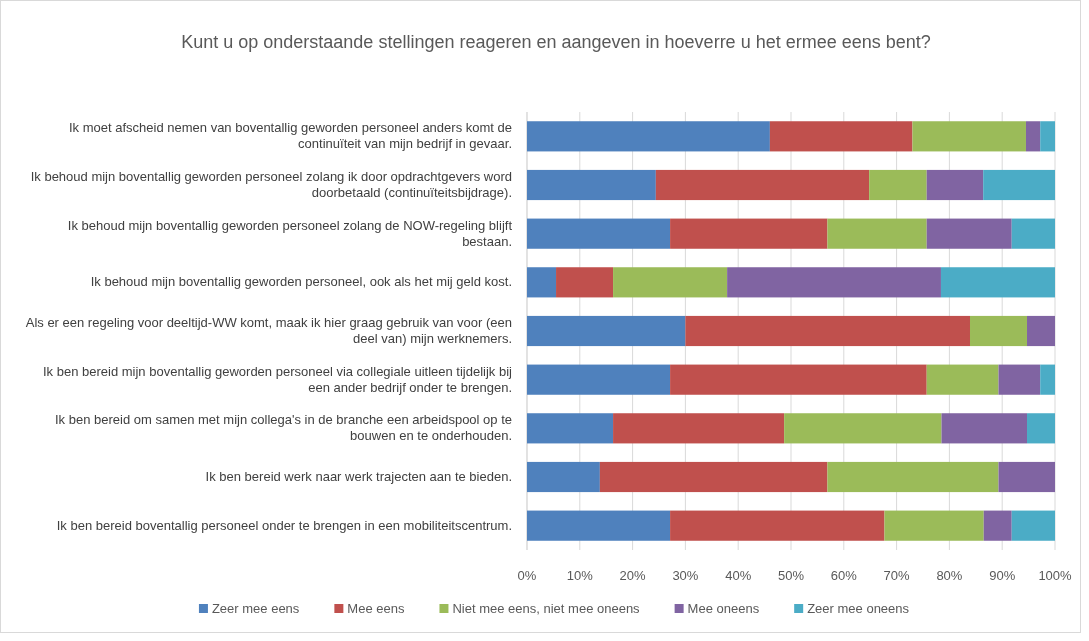  I want to click on x-tick-label: 0%, so click(527, 575).